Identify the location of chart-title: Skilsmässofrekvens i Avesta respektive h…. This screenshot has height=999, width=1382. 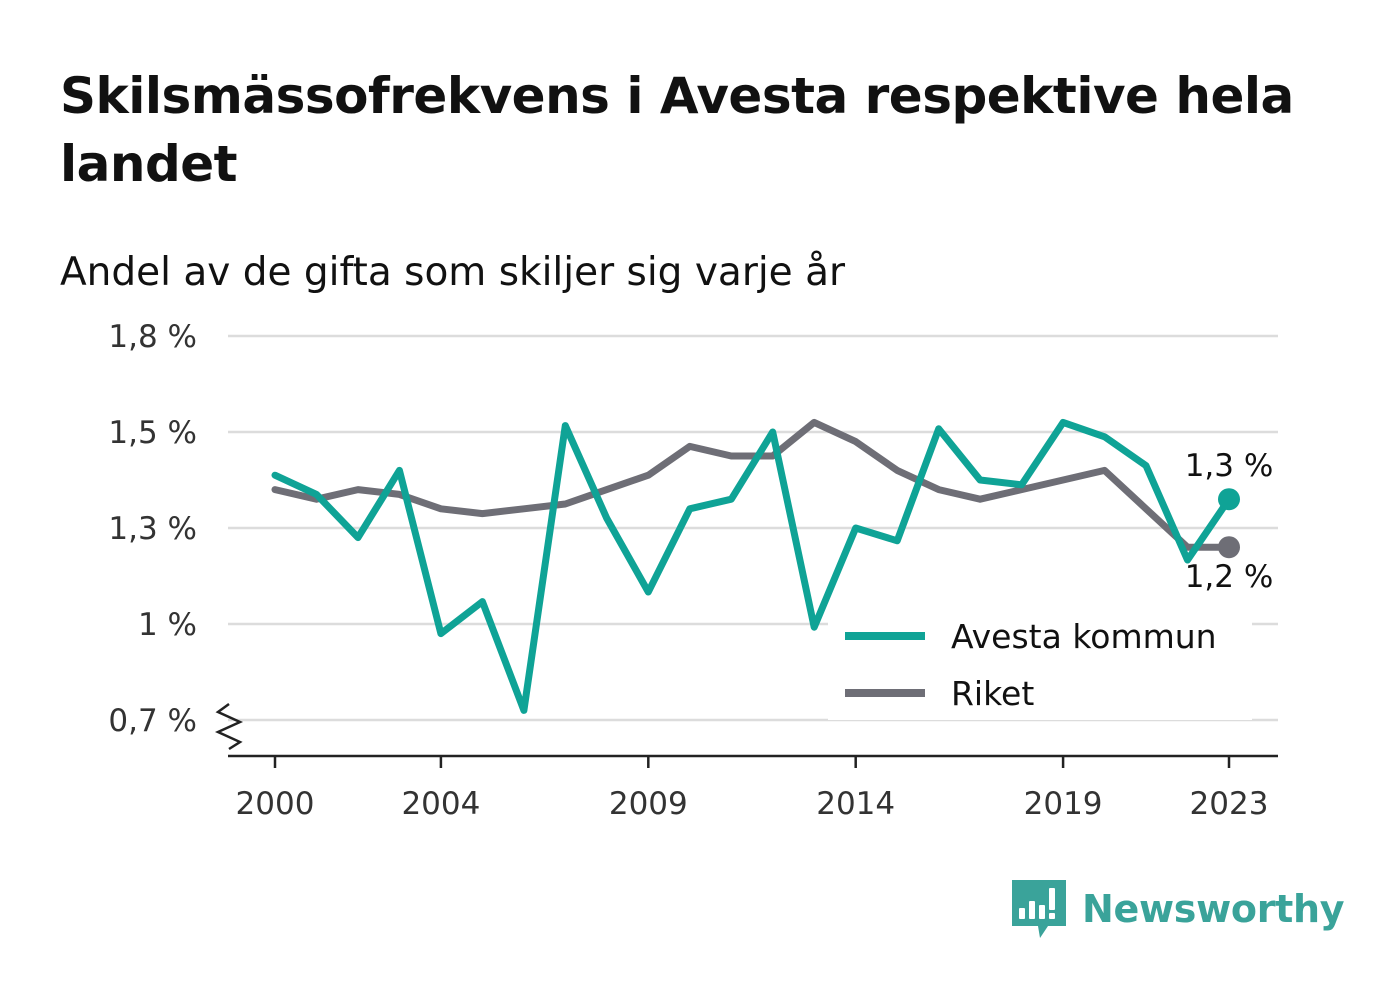
(677, 130).